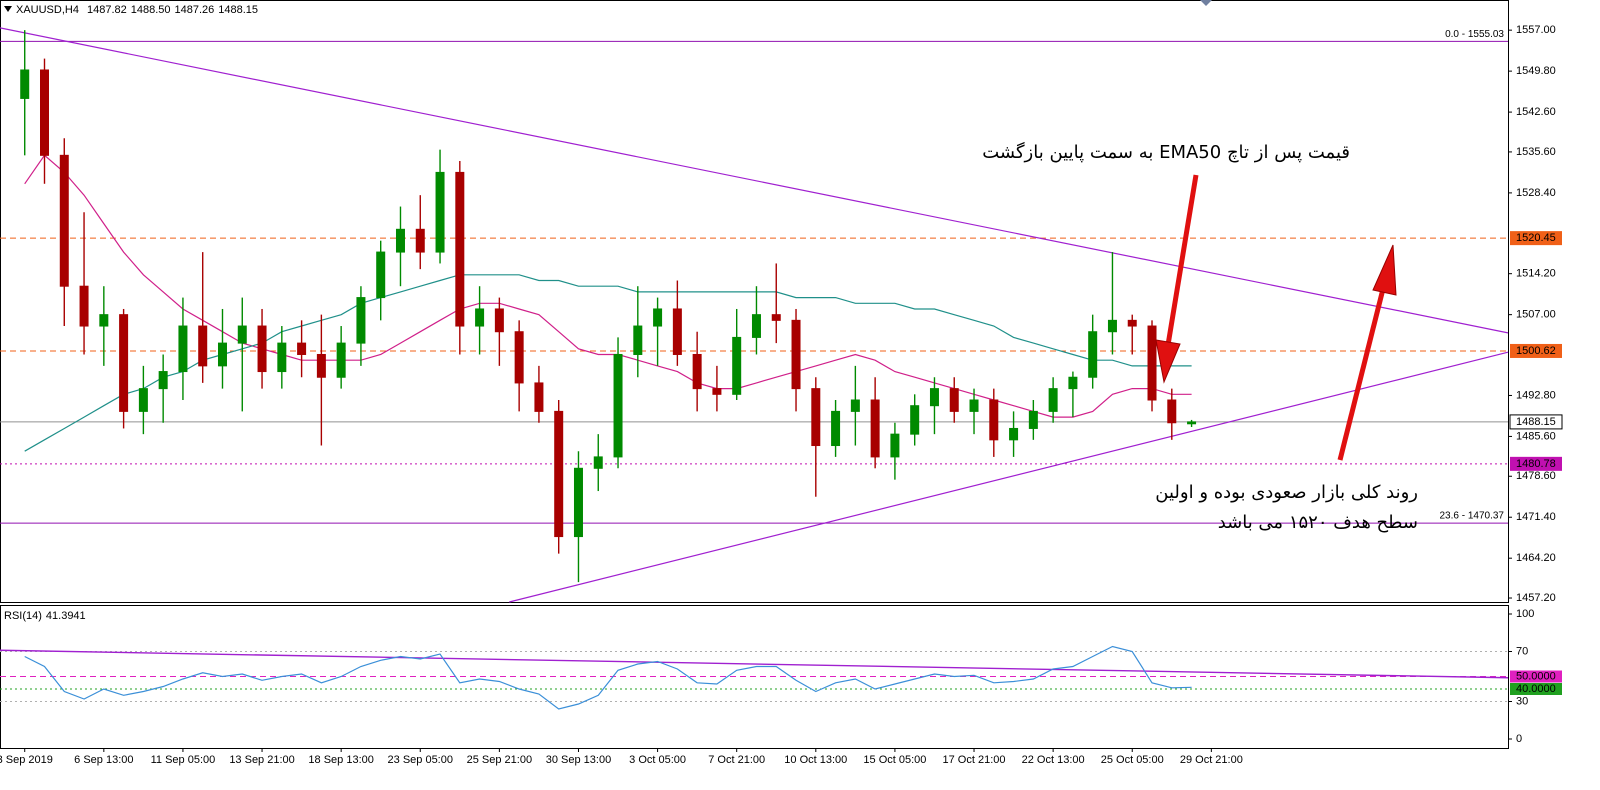 Image resolution: width=1600 pixels, height=790 pixels. Describe the element at coordinates (894, 760) in the screenshot. I see `x-tick-label: 15 Oct 05:00` at that location.